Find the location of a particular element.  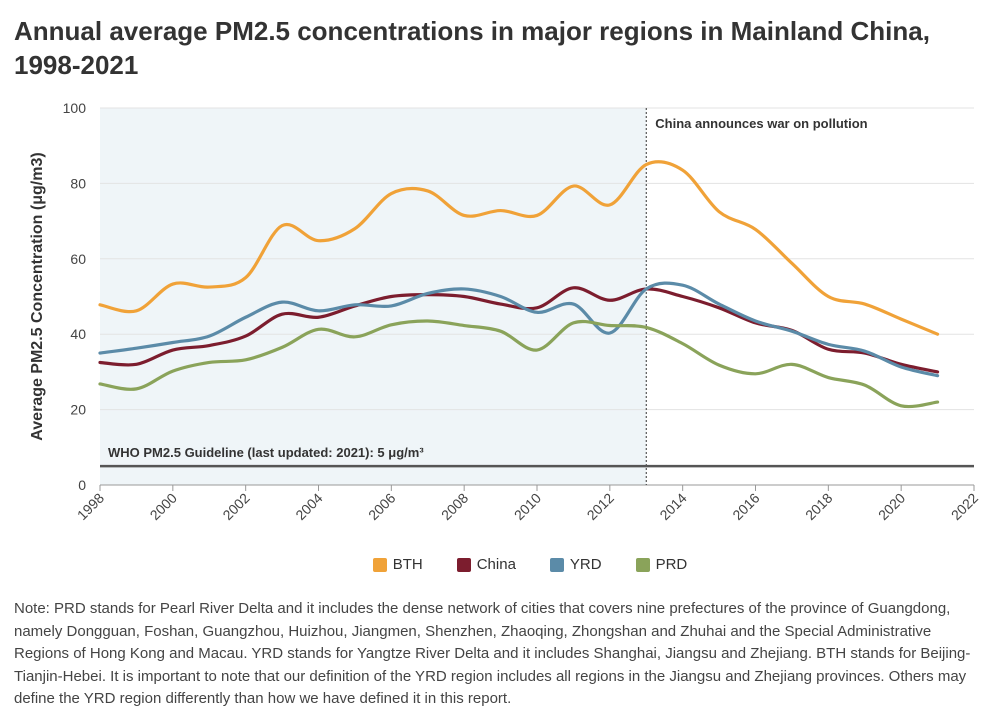

y-tick-label: 40 is located at coordinates (78, 334).